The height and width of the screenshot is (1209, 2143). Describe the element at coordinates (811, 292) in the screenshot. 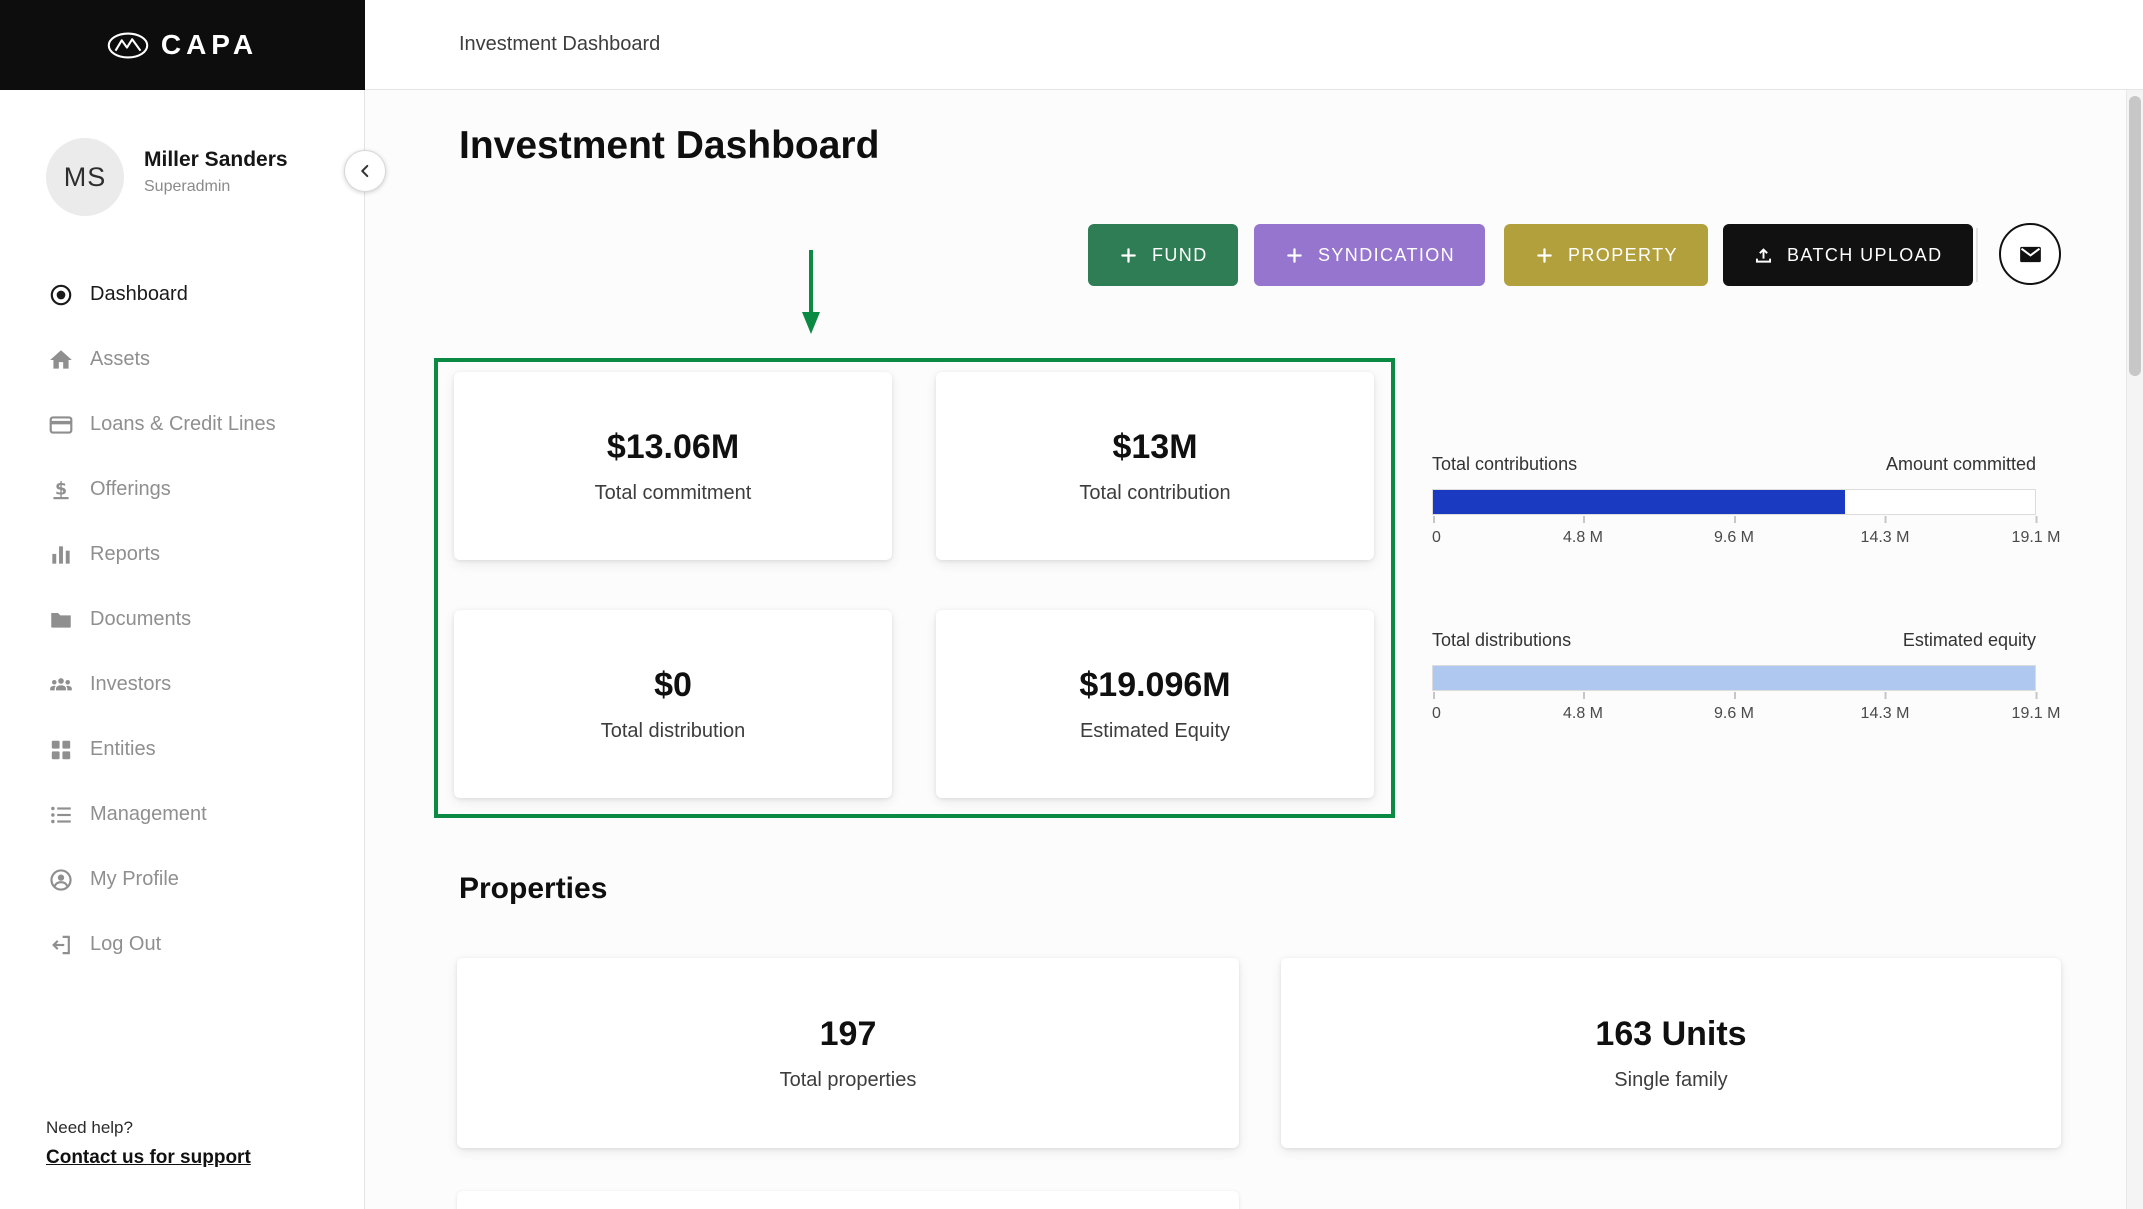

I see `annotation-arrow` at that location.